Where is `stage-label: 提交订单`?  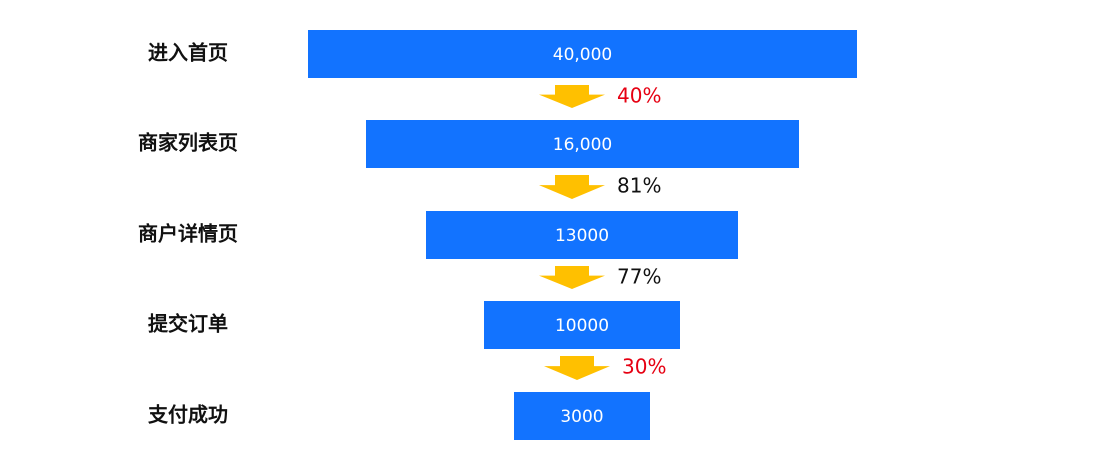
stage-label: 提交订单 is located at coordinates (188, 324).